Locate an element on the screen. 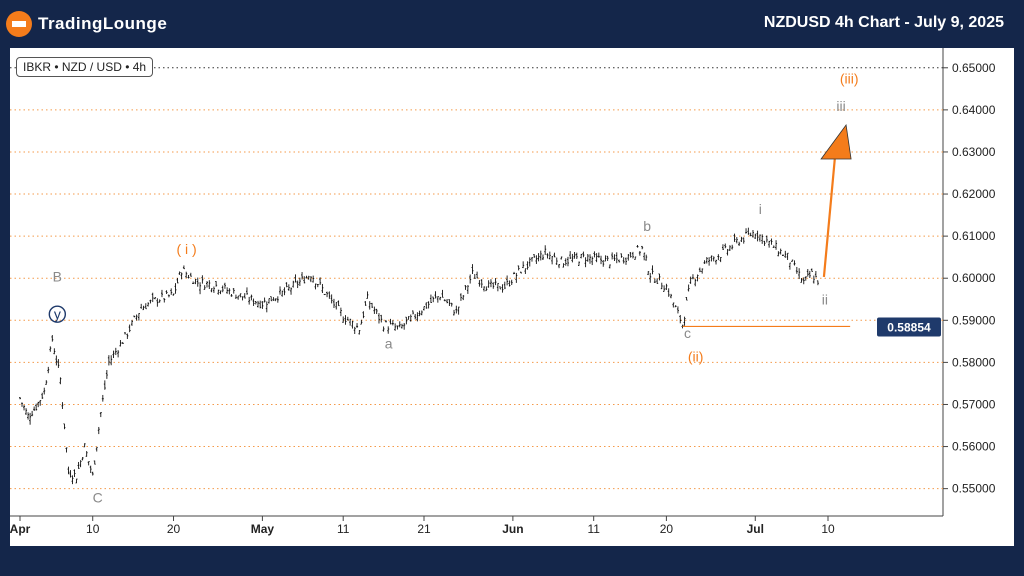 The height and width of the screenshot is (576, 1024). logo-text: TradingLounge is located at coordinates (103, 23).